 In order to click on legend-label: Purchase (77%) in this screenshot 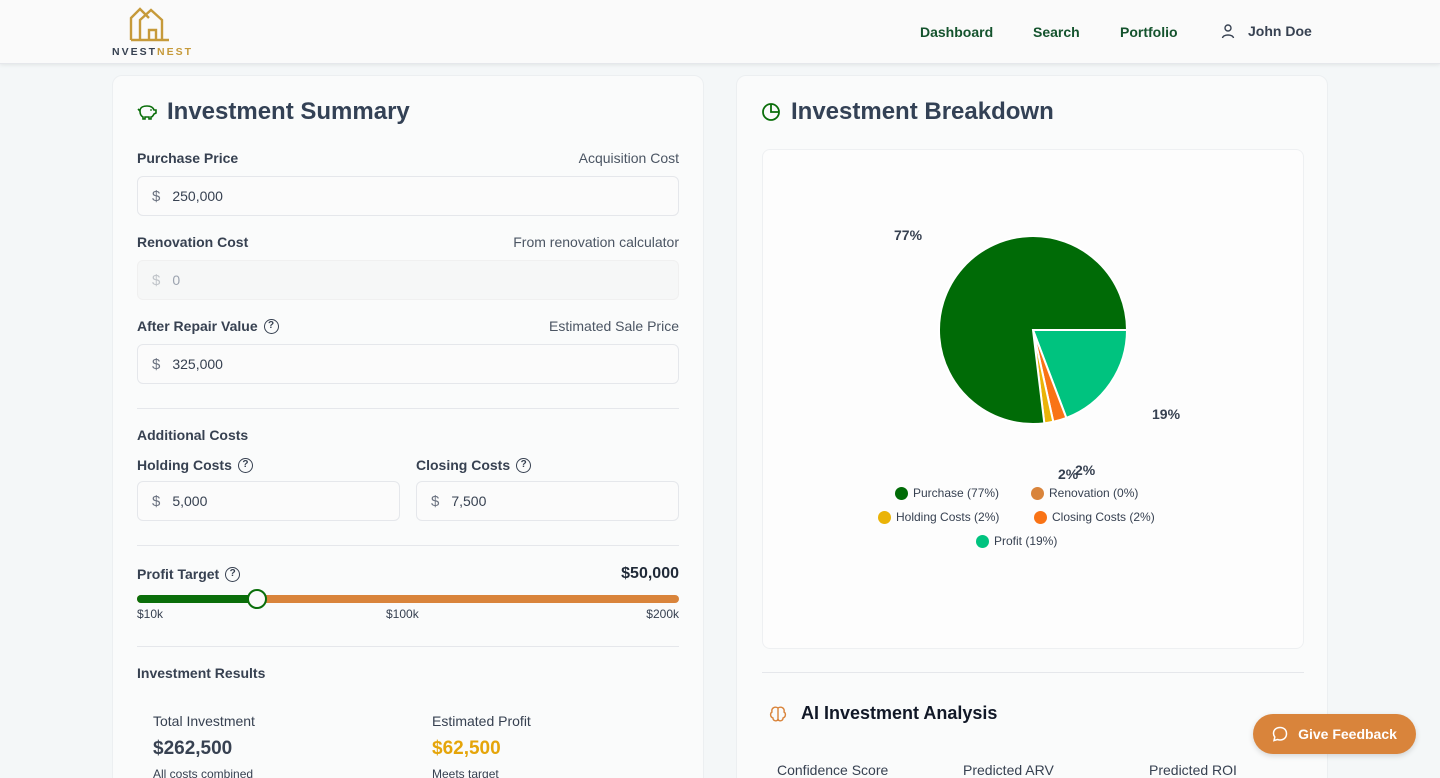, I will do `click(956, 493)`.